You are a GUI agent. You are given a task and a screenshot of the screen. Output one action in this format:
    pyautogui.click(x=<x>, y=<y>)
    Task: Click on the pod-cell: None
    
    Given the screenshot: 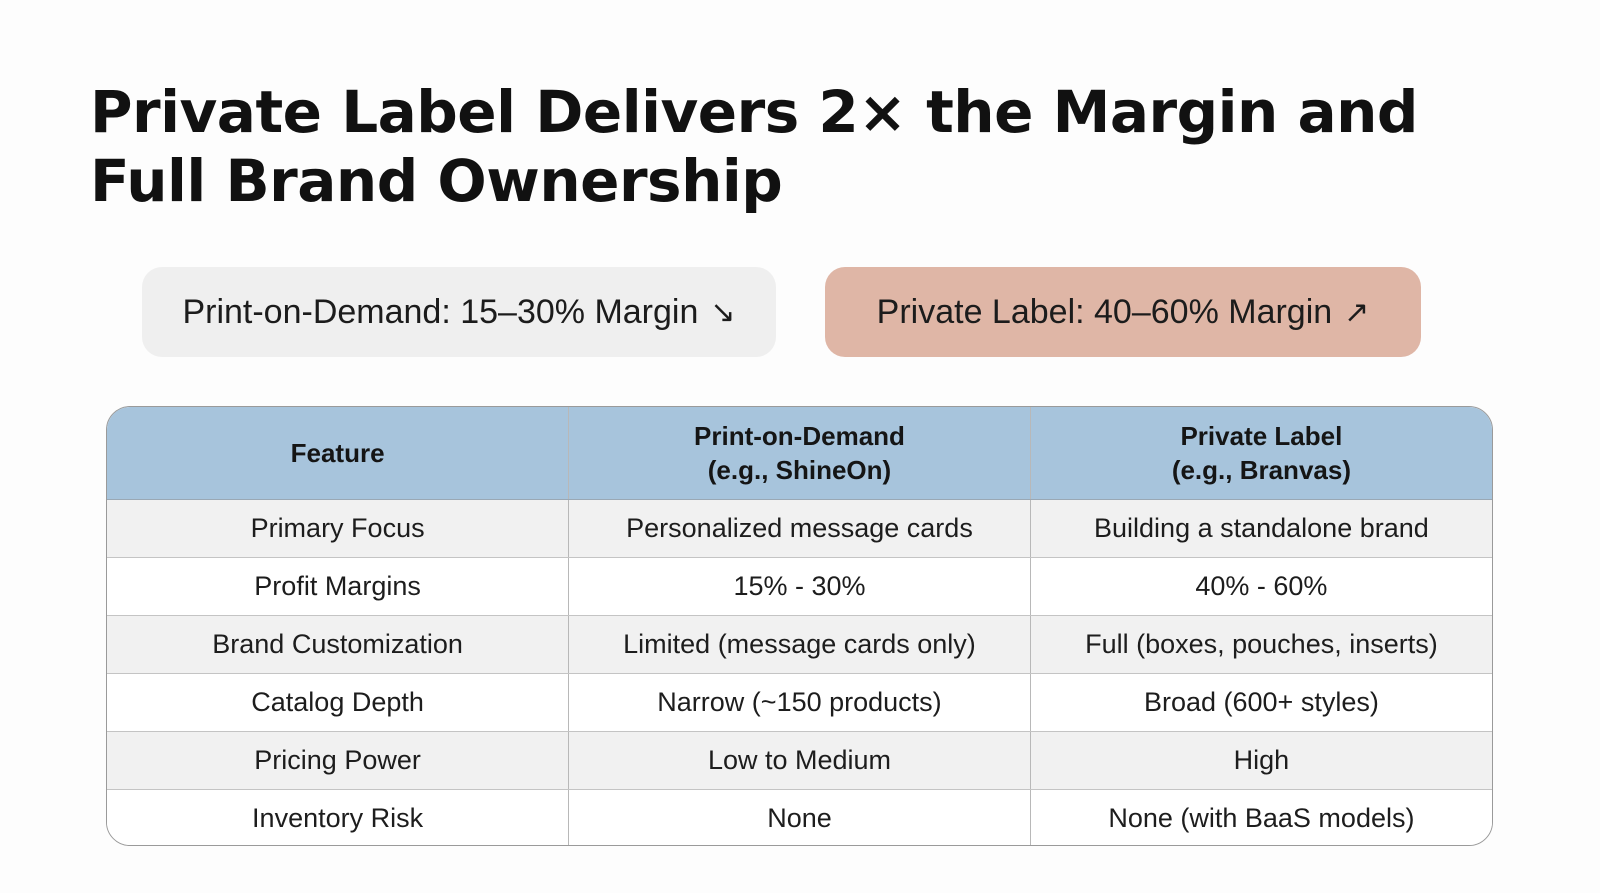 What is the action you would take?
    pyautogui.click(x=799, y=817)
    